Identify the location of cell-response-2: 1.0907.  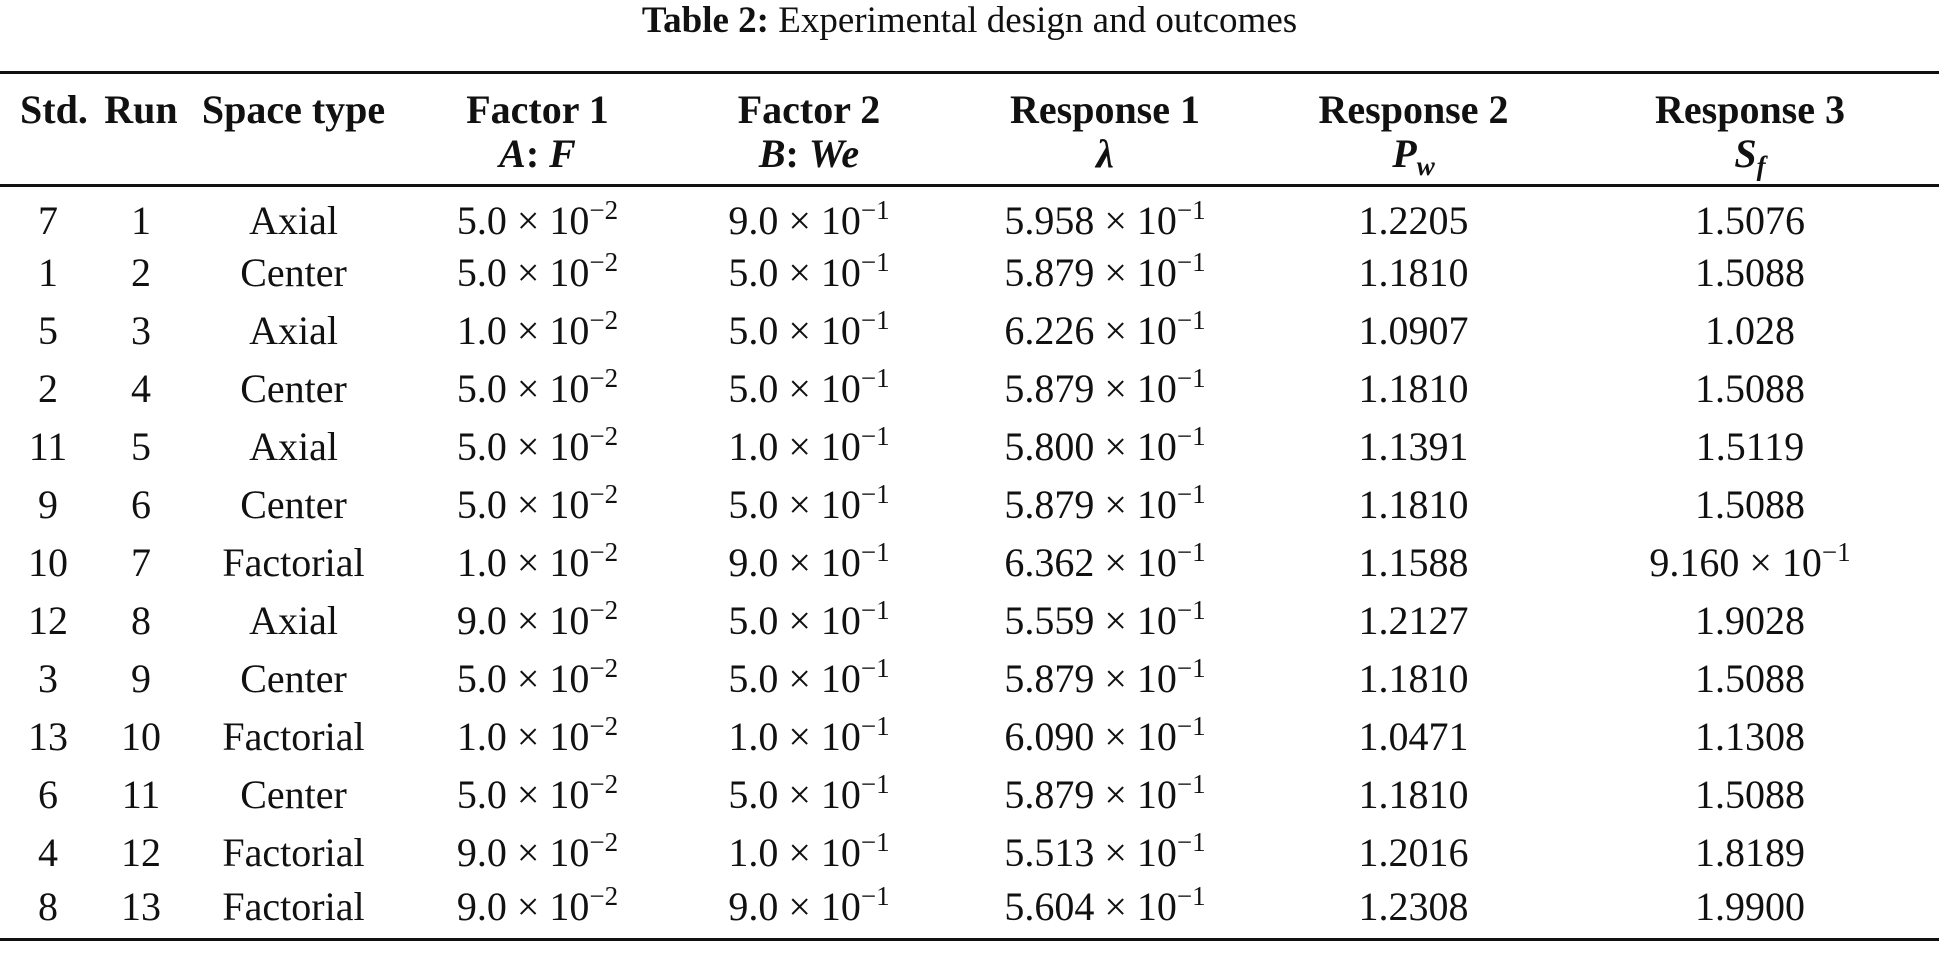
(1413, 330).